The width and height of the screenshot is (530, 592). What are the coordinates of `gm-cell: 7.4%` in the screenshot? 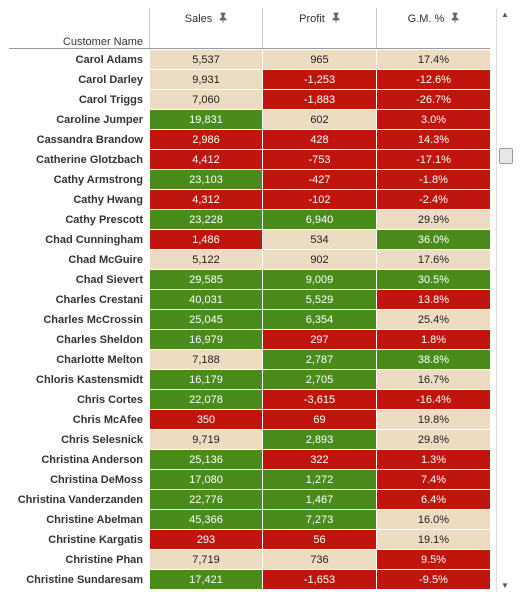 It's located at (433, 480).